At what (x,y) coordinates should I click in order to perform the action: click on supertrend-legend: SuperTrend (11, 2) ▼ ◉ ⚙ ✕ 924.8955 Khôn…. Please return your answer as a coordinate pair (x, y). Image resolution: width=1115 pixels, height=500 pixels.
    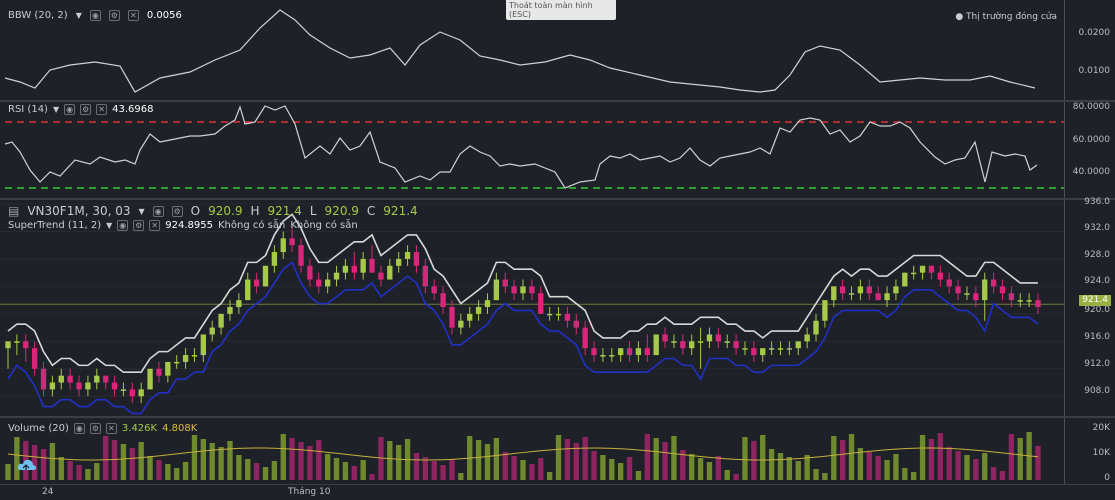
    Looking at the image, I should click on (183, 225).